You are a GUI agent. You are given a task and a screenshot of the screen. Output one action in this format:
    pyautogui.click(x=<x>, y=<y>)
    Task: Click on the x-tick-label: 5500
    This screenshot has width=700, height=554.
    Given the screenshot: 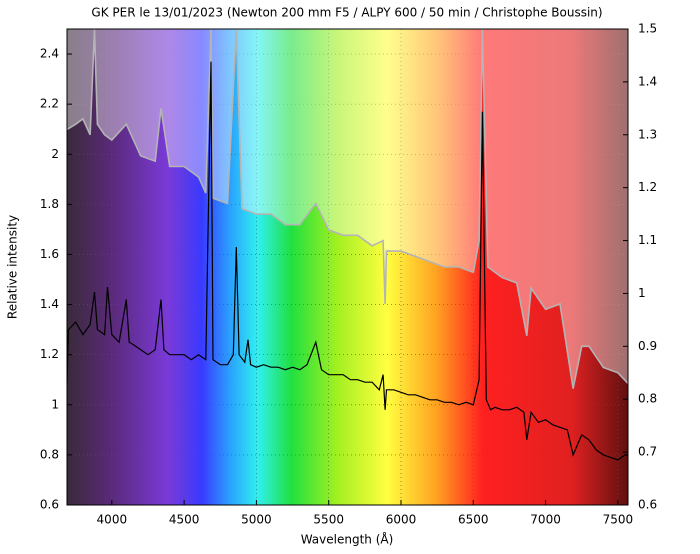 What is the action you would take?
    pyautogui.click(x=328, y=520)
    